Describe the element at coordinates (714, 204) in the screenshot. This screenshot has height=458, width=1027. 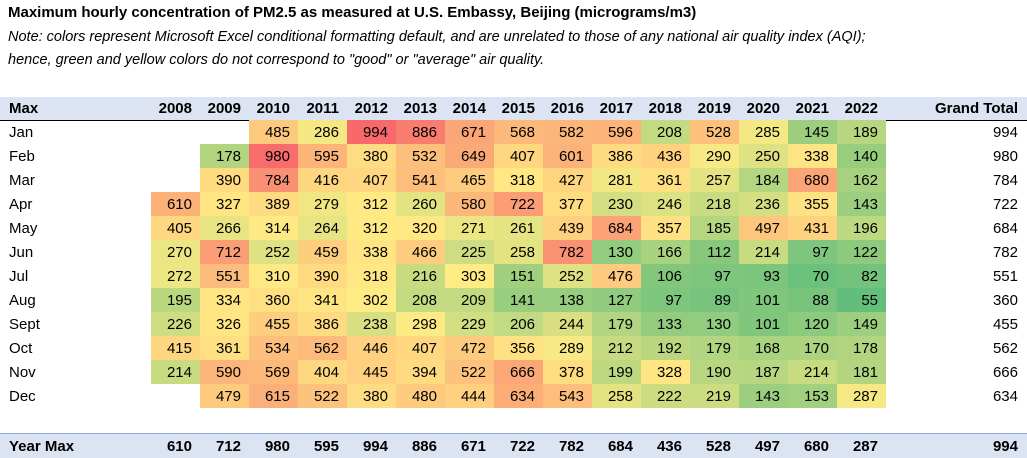
I see `cell-apr-2019: 218` at that location.